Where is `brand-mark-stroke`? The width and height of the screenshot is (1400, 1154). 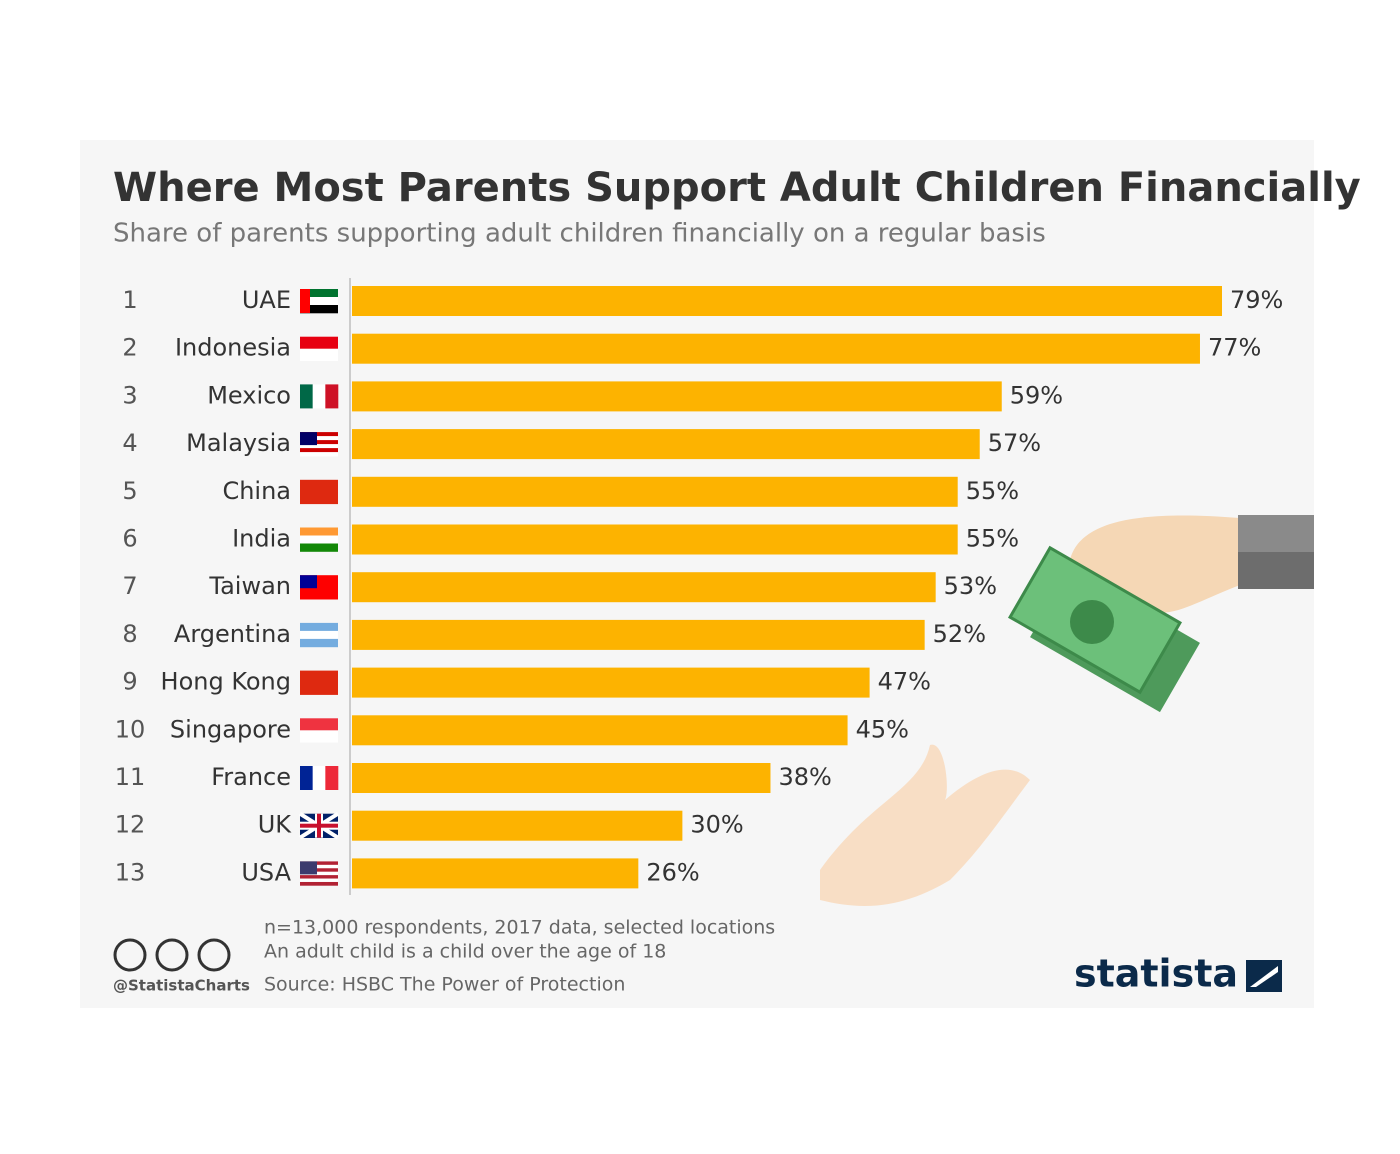 brand-mark-stroke is located at coordinates (1264, 976).